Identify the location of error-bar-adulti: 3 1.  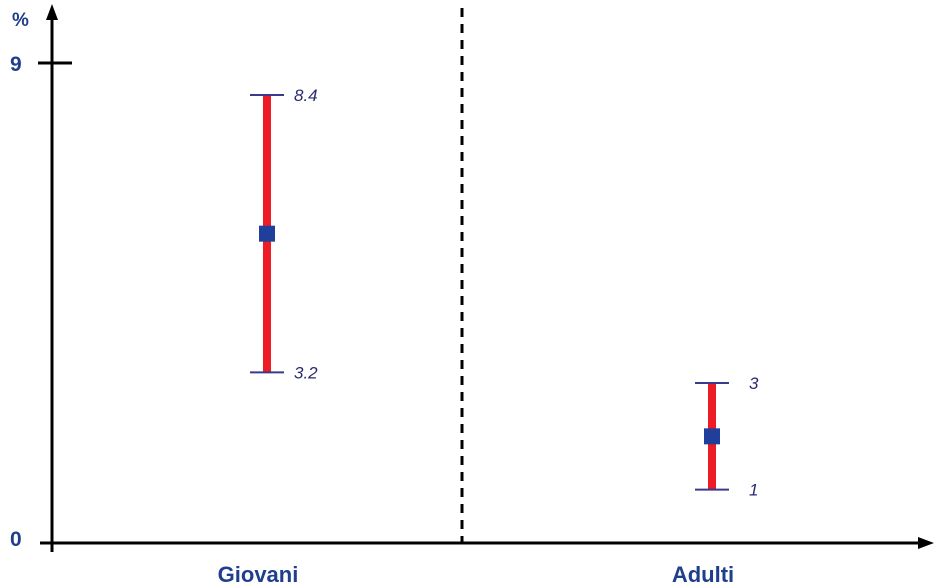
(727, 437).